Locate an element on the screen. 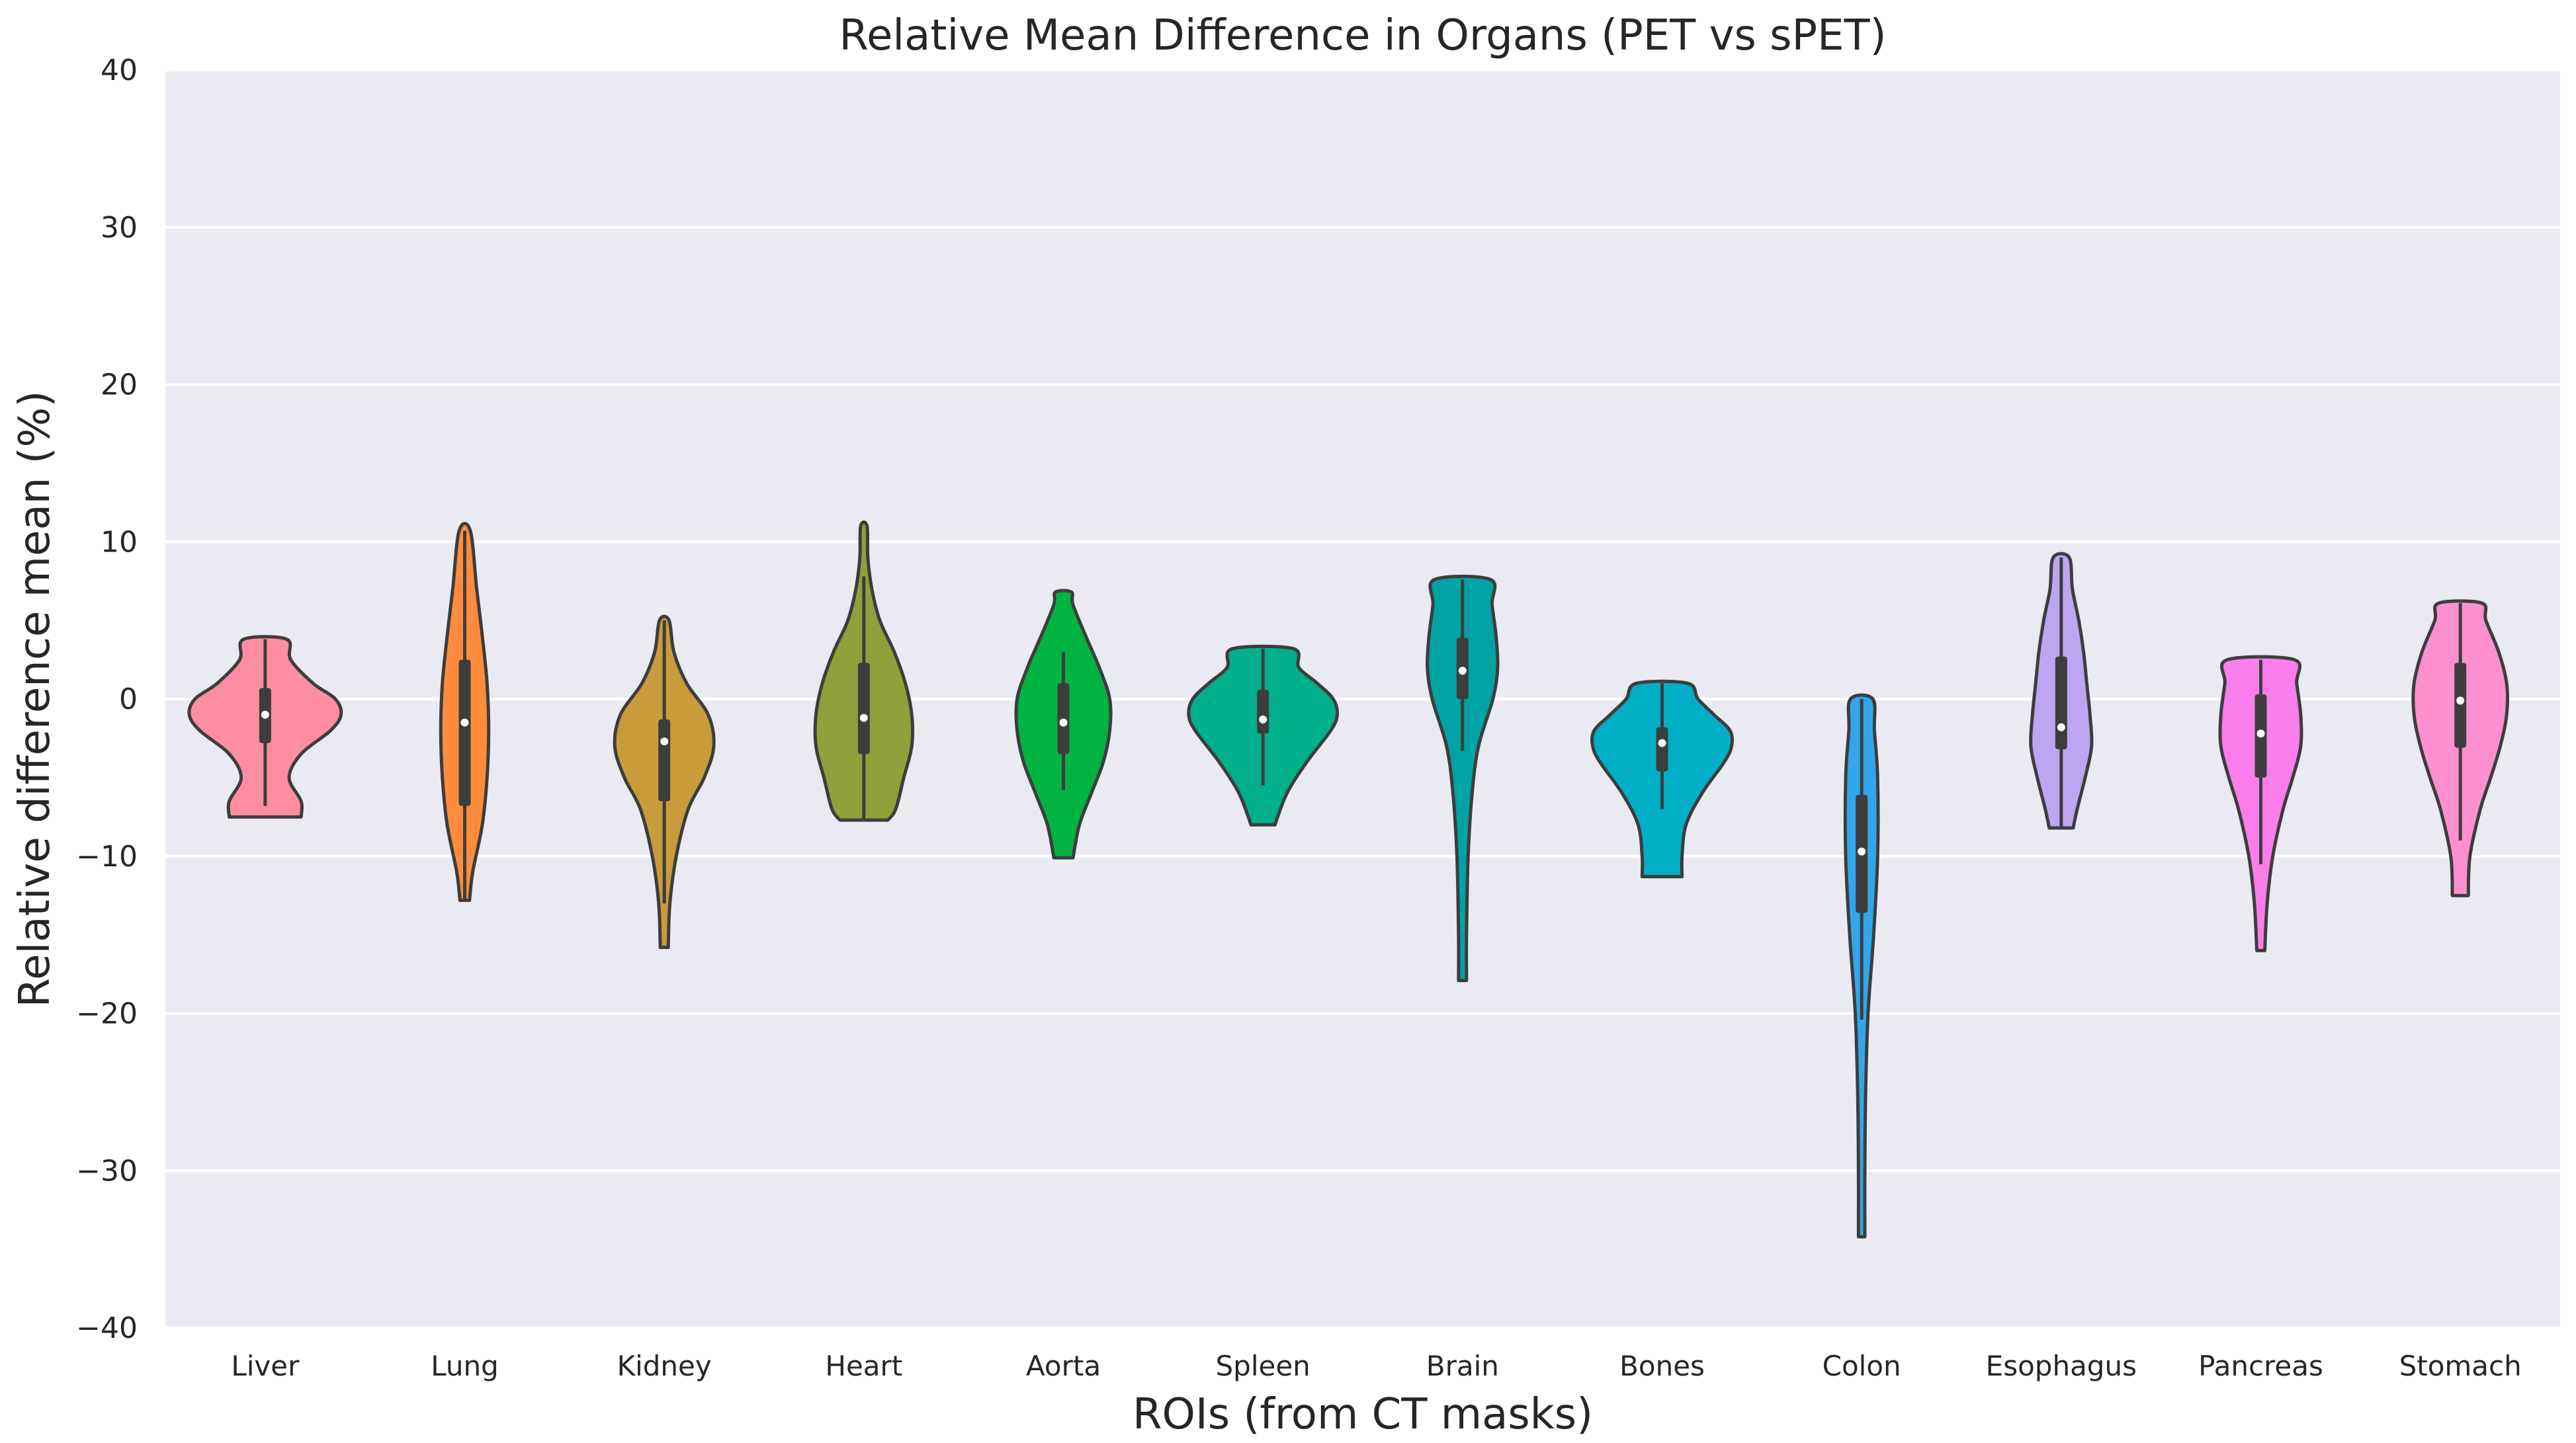 This screenshot has width=2576, height=1443. violin-body is located at coordinates (1463, 779).